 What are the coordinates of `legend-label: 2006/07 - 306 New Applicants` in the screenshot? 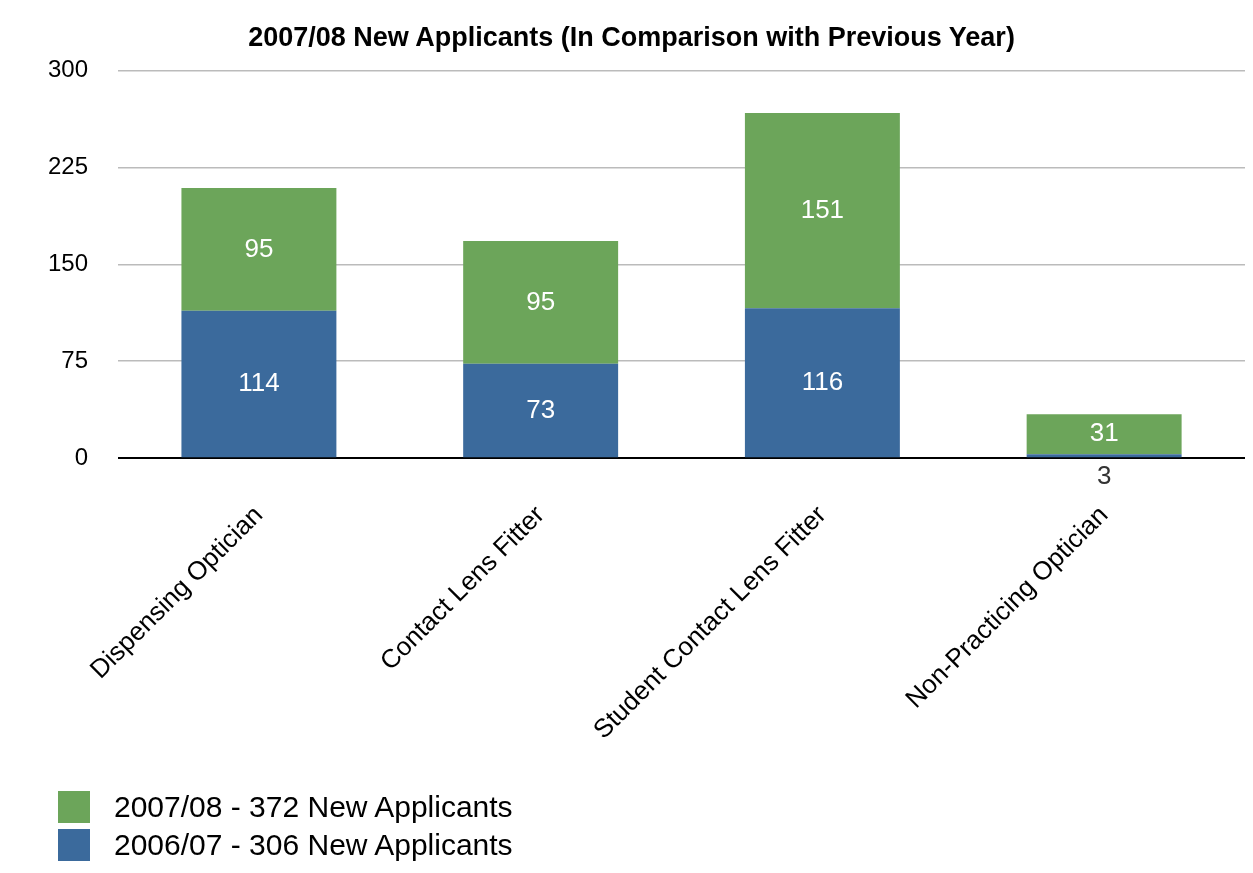 It's located at (313, 845).